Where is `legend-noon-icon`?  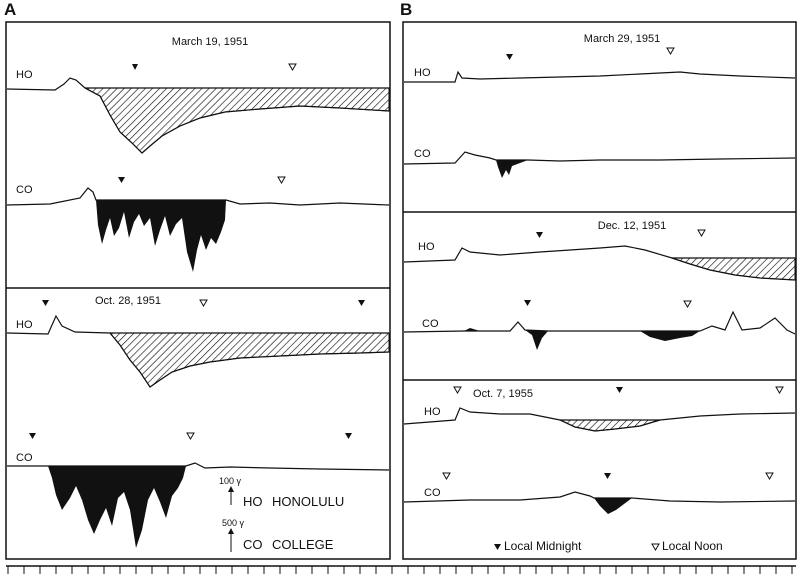
legend-noon-icon is located at coordinates (655, 547).